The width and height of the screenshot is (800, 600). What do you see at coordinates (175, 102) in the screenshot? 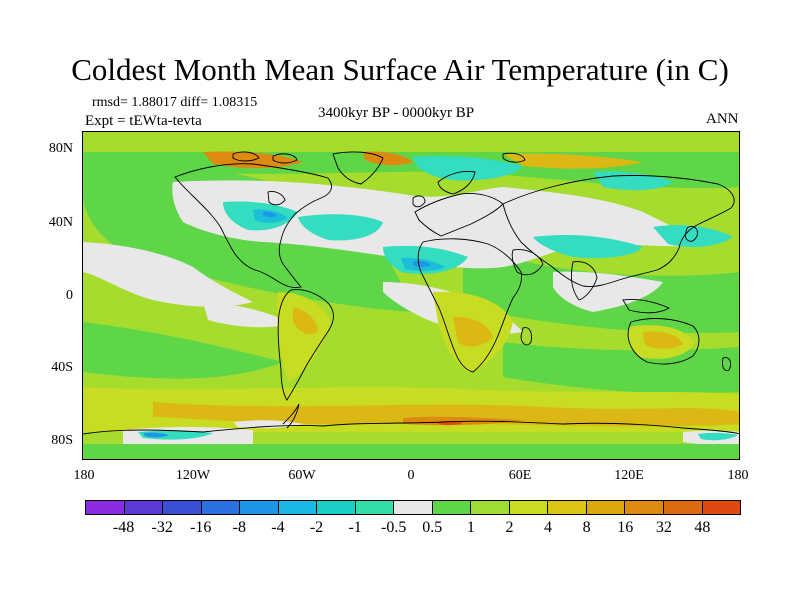
I see `stats-label: rmsd= 1.88017 diff= 1.08315` at bounding box center [175, 102].